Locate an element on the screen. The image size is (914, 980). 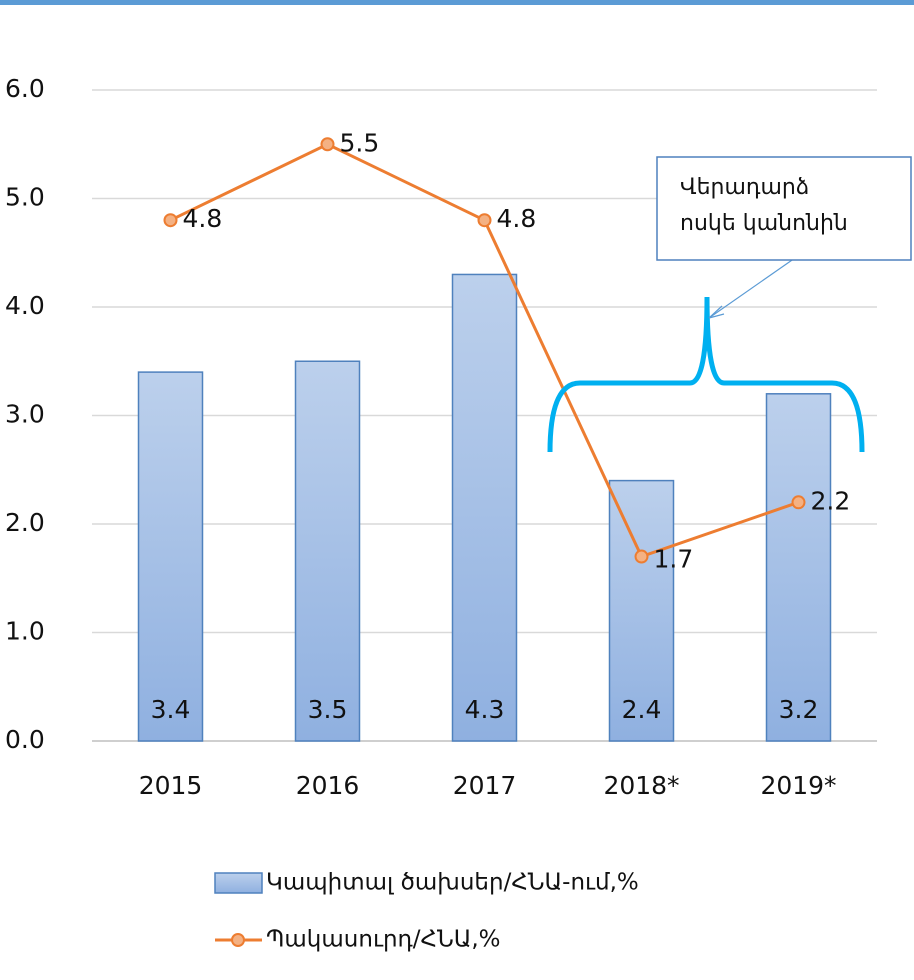
x-tick-label: 2016 is located at coordinates (328, 785).